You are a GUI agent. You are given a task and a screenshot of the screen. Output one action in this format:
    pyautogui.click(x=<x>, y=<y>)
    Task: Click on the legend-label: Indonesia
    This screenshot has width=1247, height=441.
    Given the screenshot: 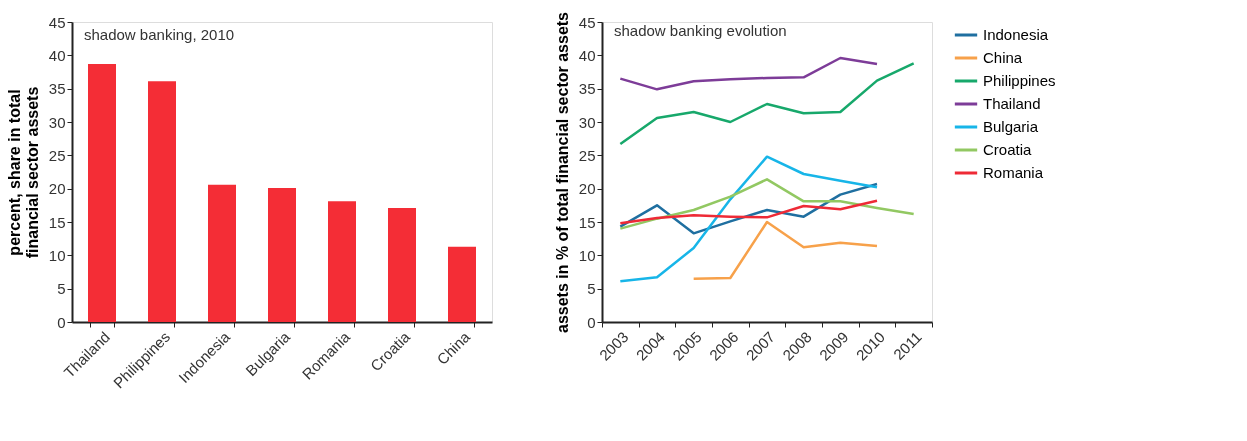 What is the action you would take?
    pyautogui.click(x=1016, y=34)
    